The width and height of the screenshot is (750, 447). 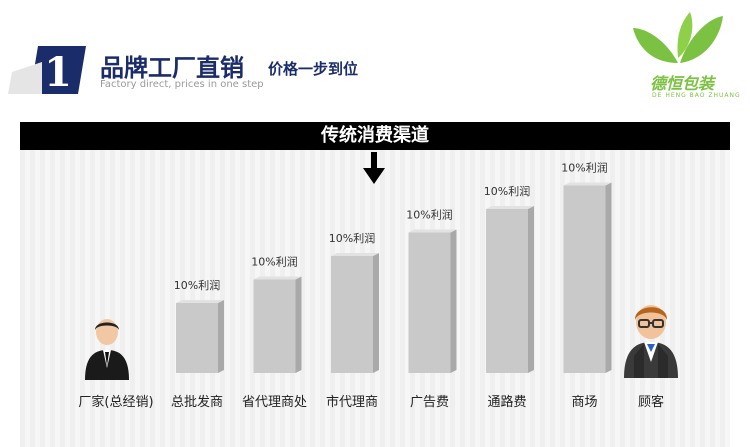 What do you see at coordinates (696, 95) in the screenshot?
I see `logo-pinyin: DE HENG BAO ZHUANG` at bounding box center [696, 95].